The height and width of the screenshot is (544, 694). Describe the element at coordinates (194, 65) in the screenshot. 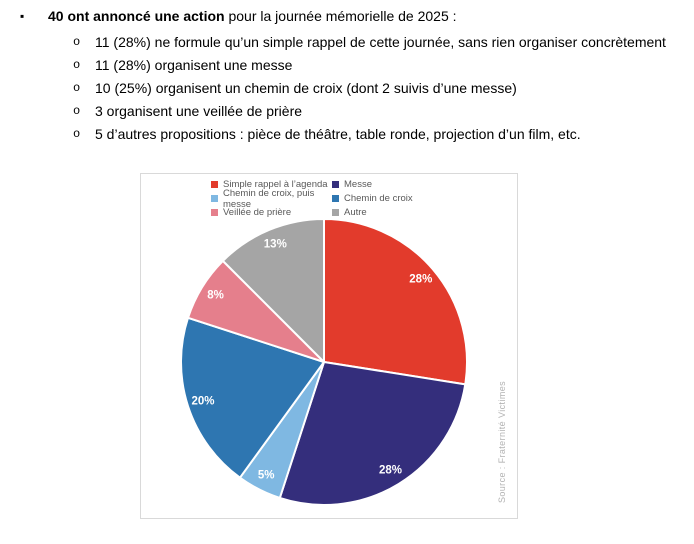

I see `sub-bullet-text: 11 (28%) organisent une messe` at that location.